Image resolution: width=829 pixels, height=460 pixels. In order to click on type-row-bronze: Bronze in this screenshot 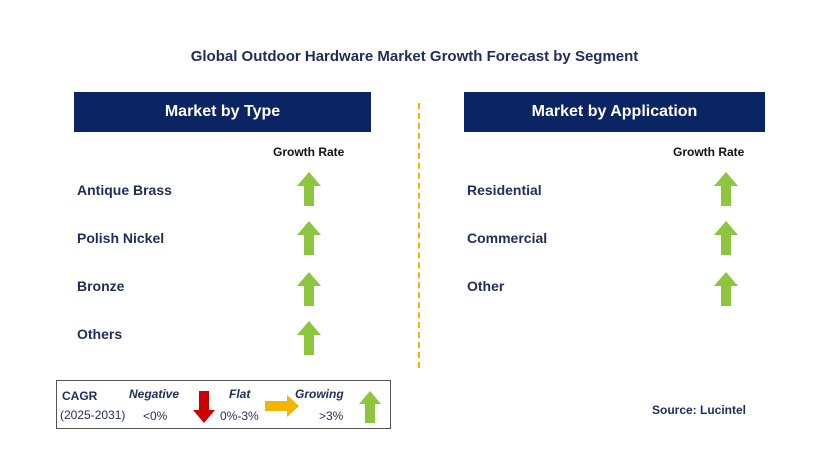, I will do `click(101, 286)`.